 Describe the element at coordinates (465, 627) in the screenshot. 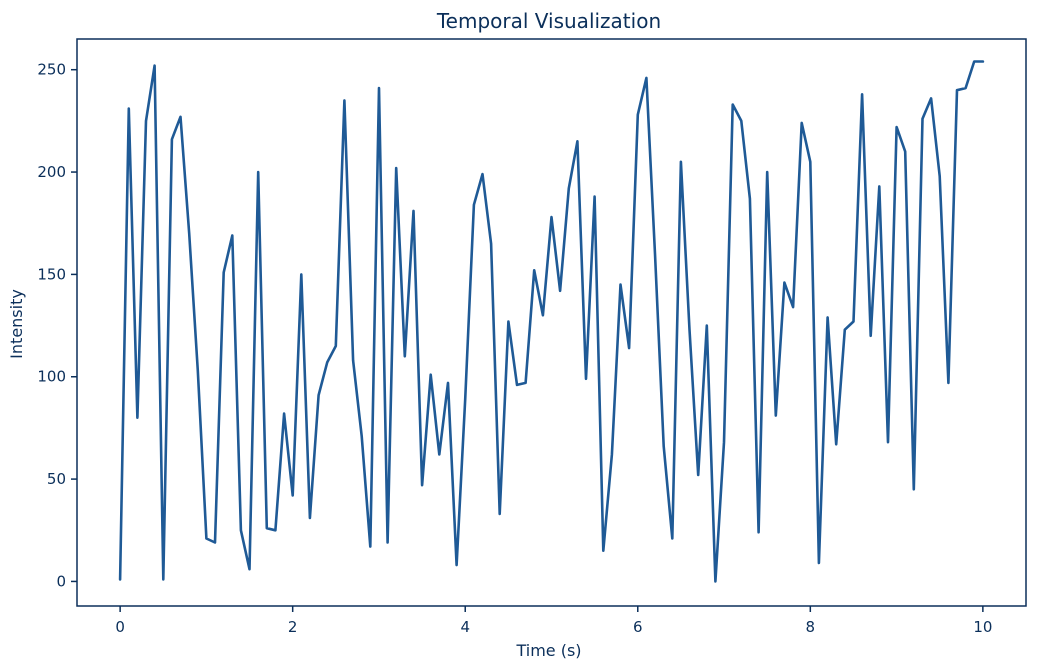

I see `x-tick-label: 4` at that location.